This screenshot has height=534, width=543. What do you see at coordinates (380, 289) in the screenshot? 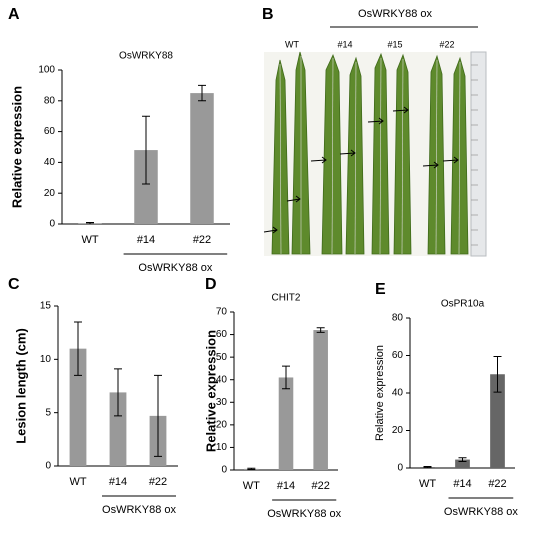
I see `panel-letter: E` at bounding box center [380, 289].